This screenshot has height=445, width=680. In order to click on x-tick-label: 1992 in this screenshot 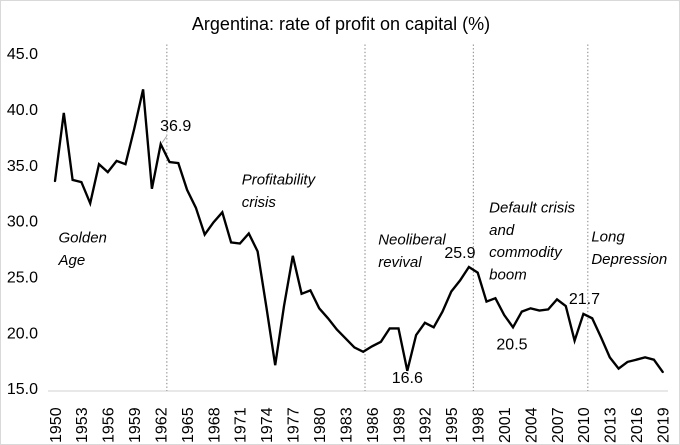, I will do `click(426, 425)`.